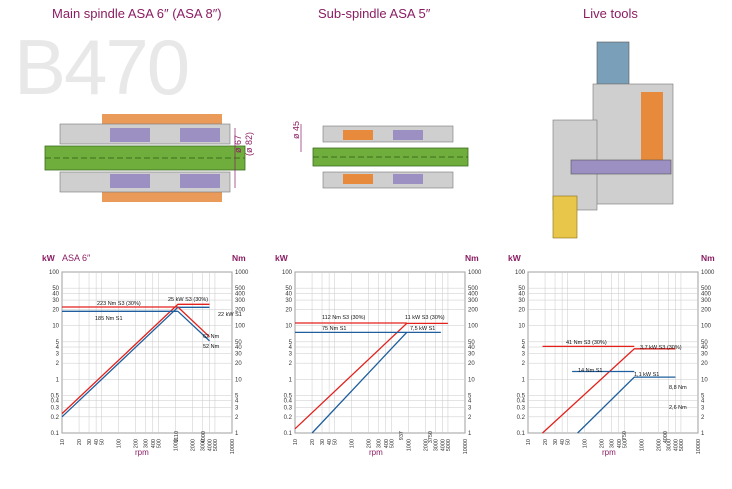 This screenshot has height=489, width=732. What do you see at coordinates (586, 343) in the screenshot?
I see `data-label: 41 Nm S3 (30%)` at bounding box center [586, 343].